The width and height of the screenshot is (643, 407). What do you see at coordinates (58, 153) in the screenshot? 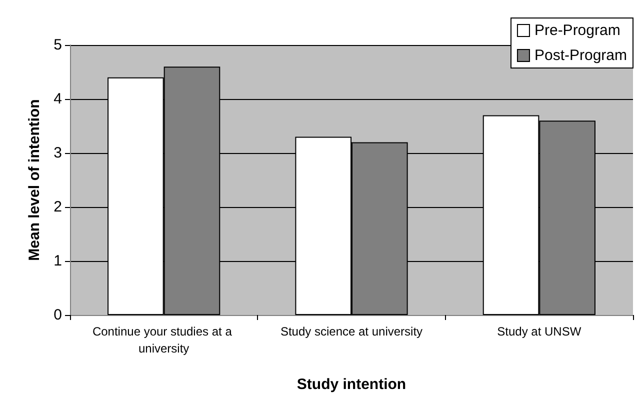
I see `y-tick-label: 3` at bounding box center [58, 153].